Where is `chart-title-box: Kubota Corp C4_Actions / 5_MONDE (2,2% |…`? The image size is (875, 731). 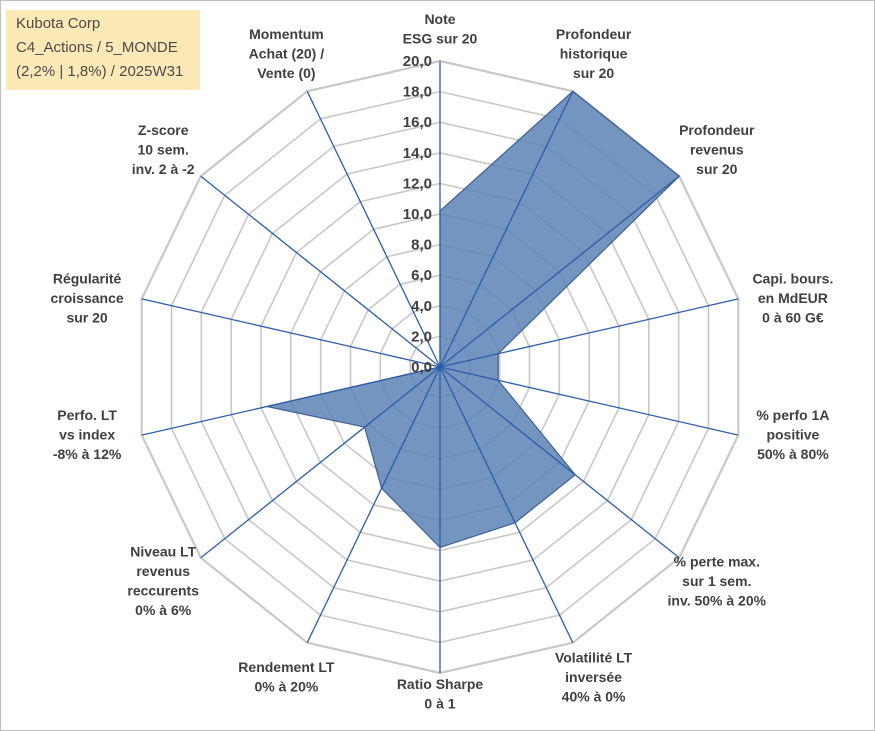 chart-title-box: Kubota Corp C4_Actions / 5_MONDE (2,2% |… is located at coordinates (103, 50).